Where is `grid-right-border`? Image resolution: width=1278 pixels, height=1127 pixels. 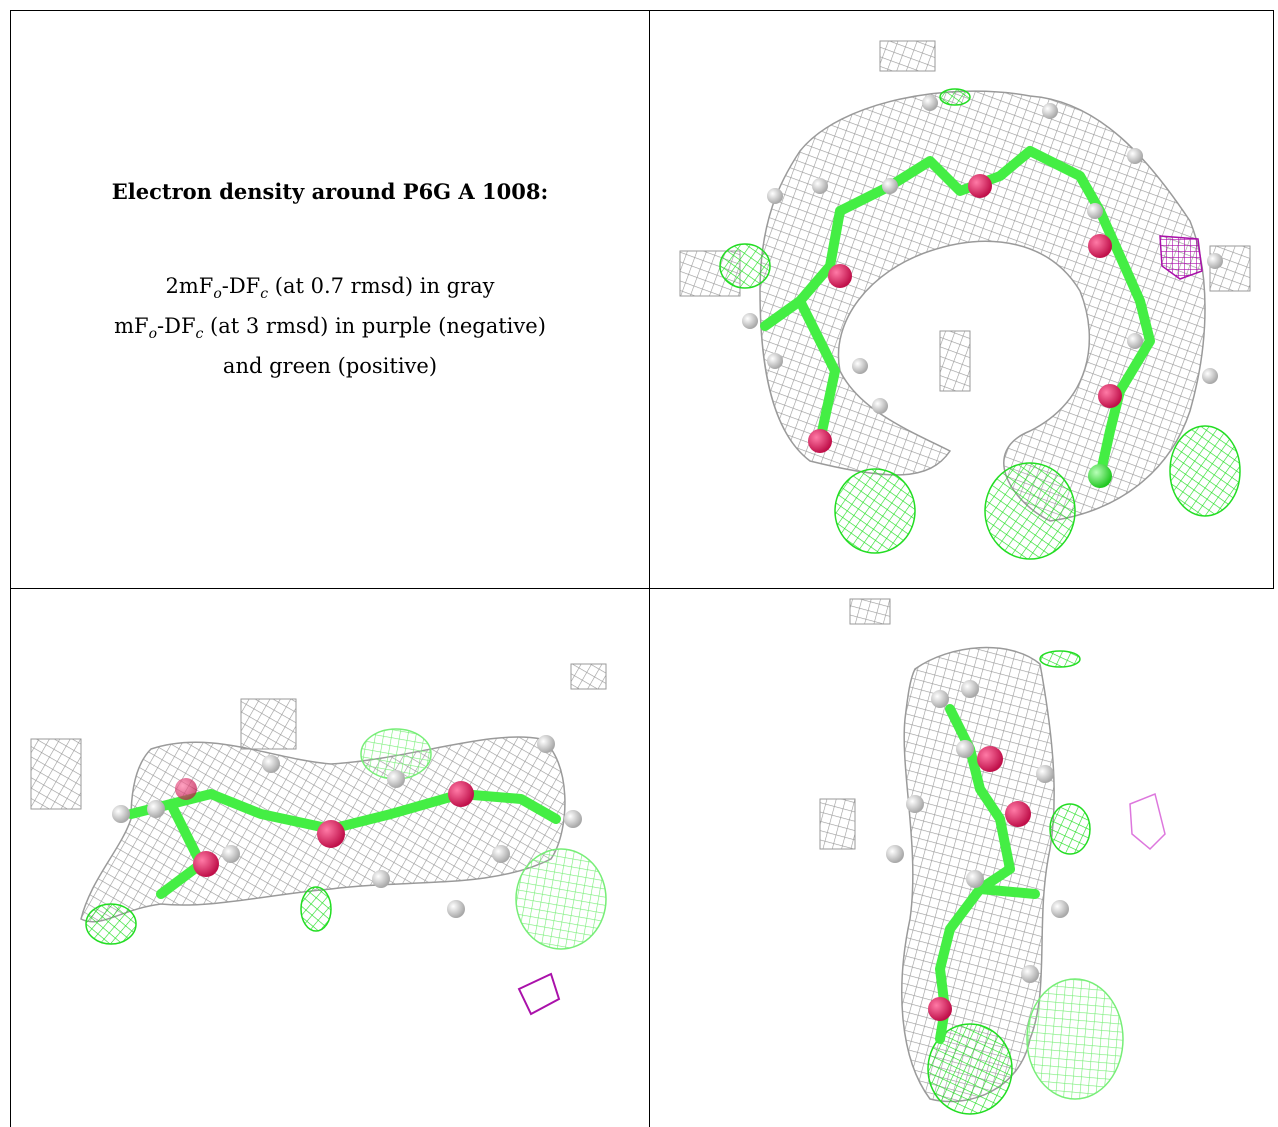
grid-right-border is located at coordinates (1273, 299).